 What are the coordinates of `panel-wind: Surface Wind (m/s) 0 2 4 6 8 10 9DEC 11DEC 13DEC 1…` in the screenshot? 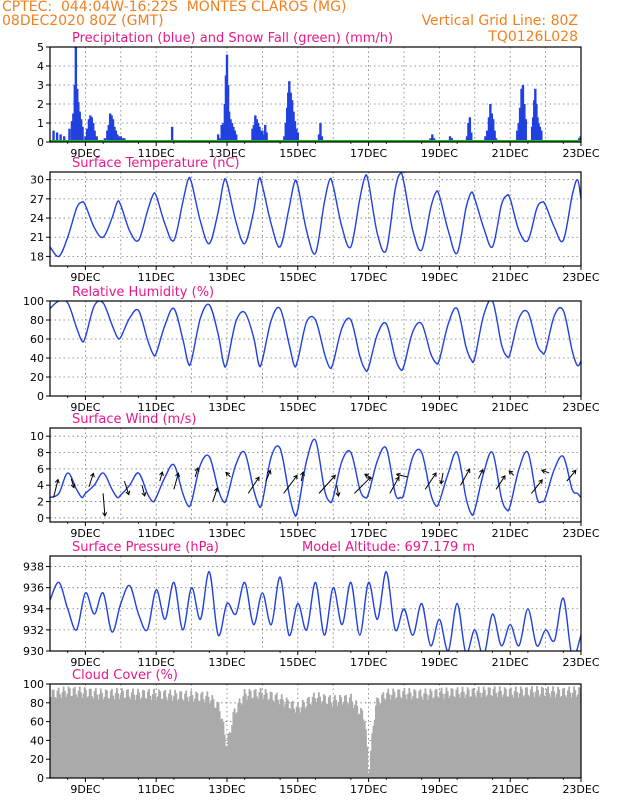 It's located at (315, 476).